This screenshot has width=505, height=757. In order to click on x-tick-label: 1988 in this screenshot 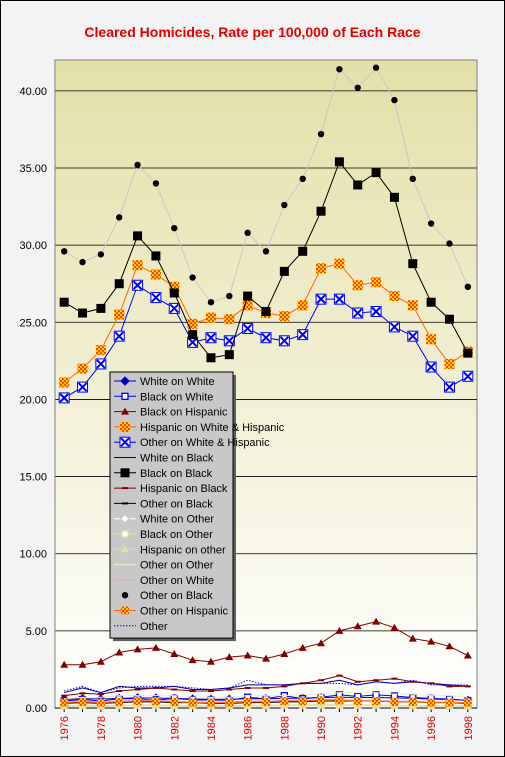, I will do `click(285, 728)`.